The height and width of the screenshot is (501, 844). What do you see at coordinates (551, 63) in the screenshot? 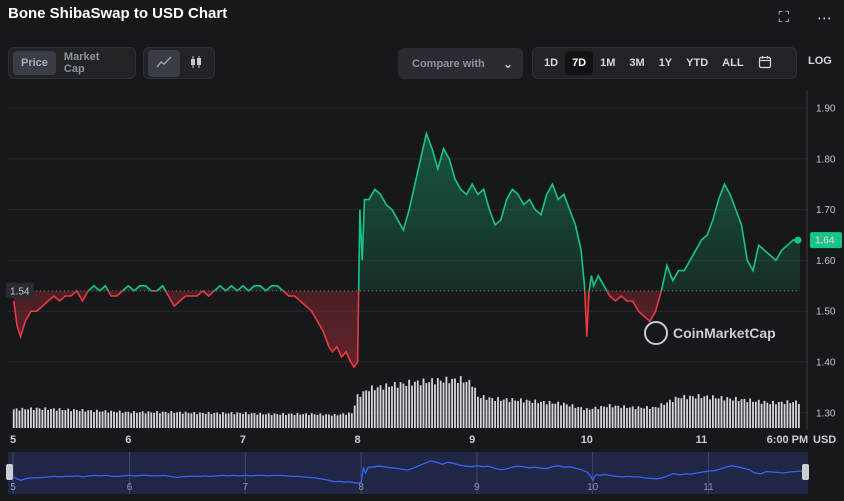
I see `range-1d: 1D` at bounding box center [551, 63].